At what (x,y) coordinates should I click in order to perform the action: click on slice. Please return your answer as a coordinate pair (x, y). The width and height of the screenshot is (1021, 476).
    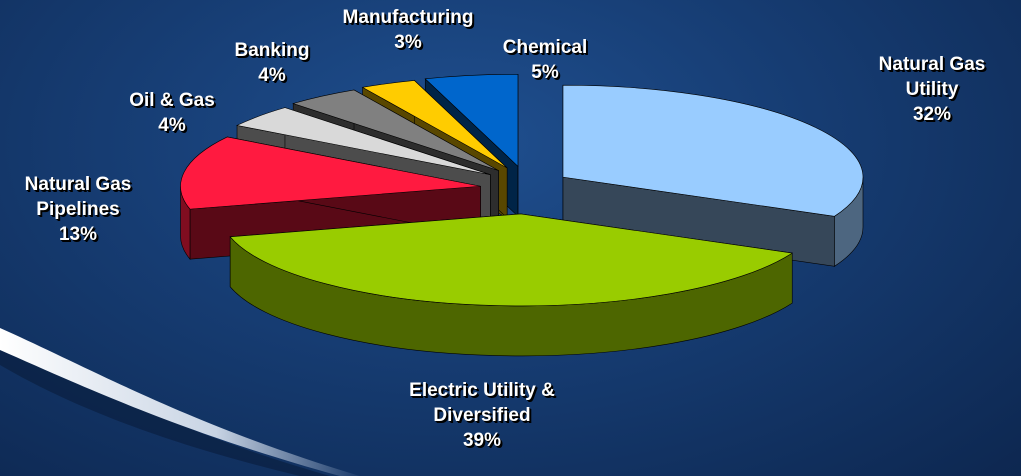
    Looking at the image, I should click on (713, 175).